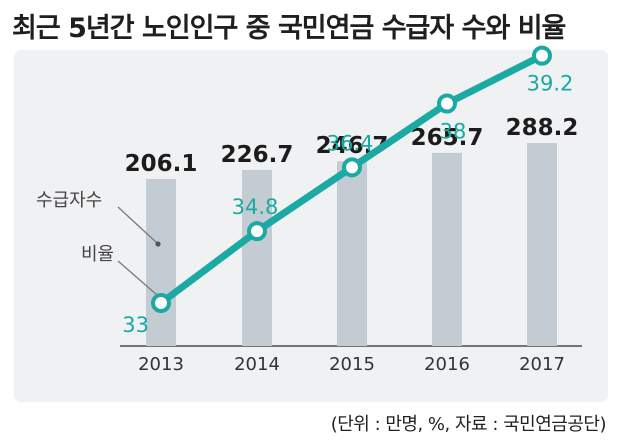  I want to click on rate-value-label: 33, so click(135, 325).